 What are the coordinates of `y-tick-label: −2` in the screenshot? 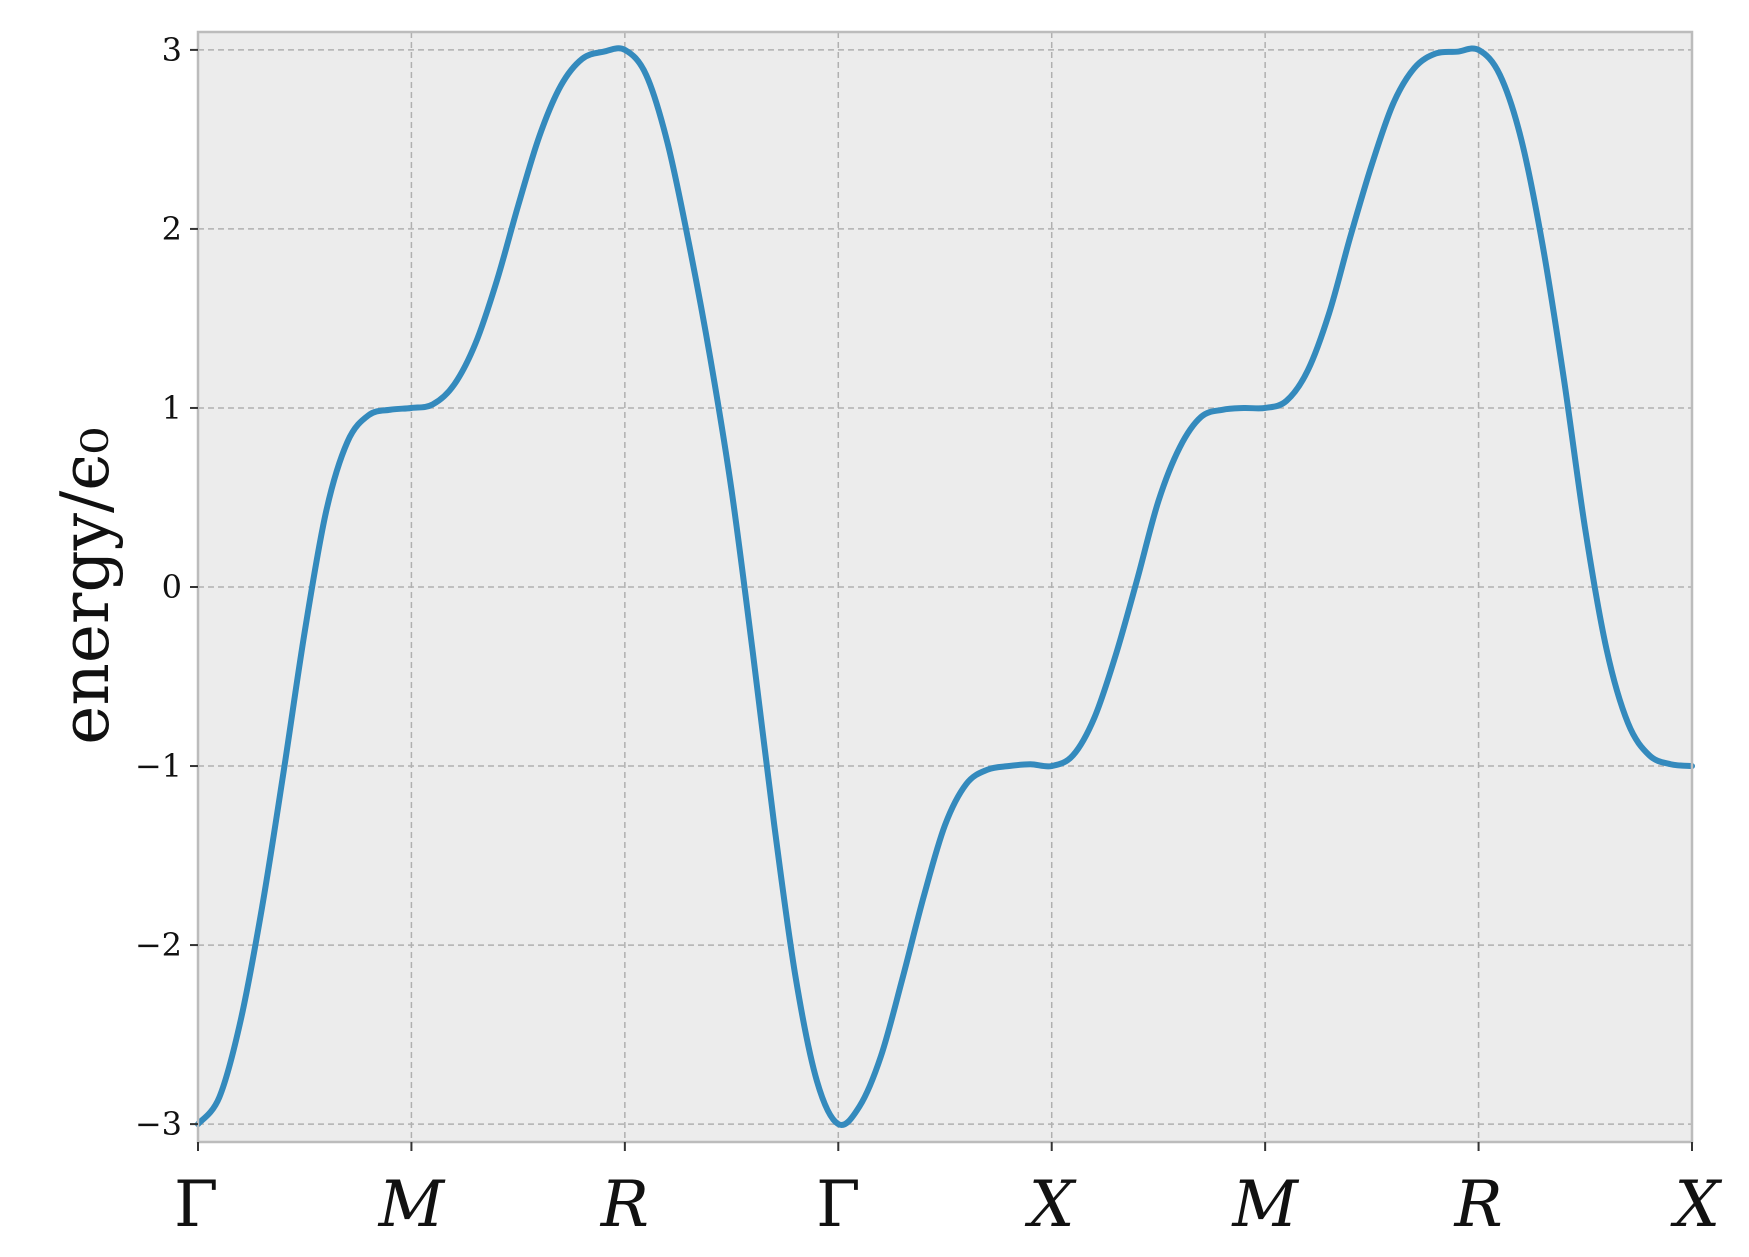 It's located at (158, 945).